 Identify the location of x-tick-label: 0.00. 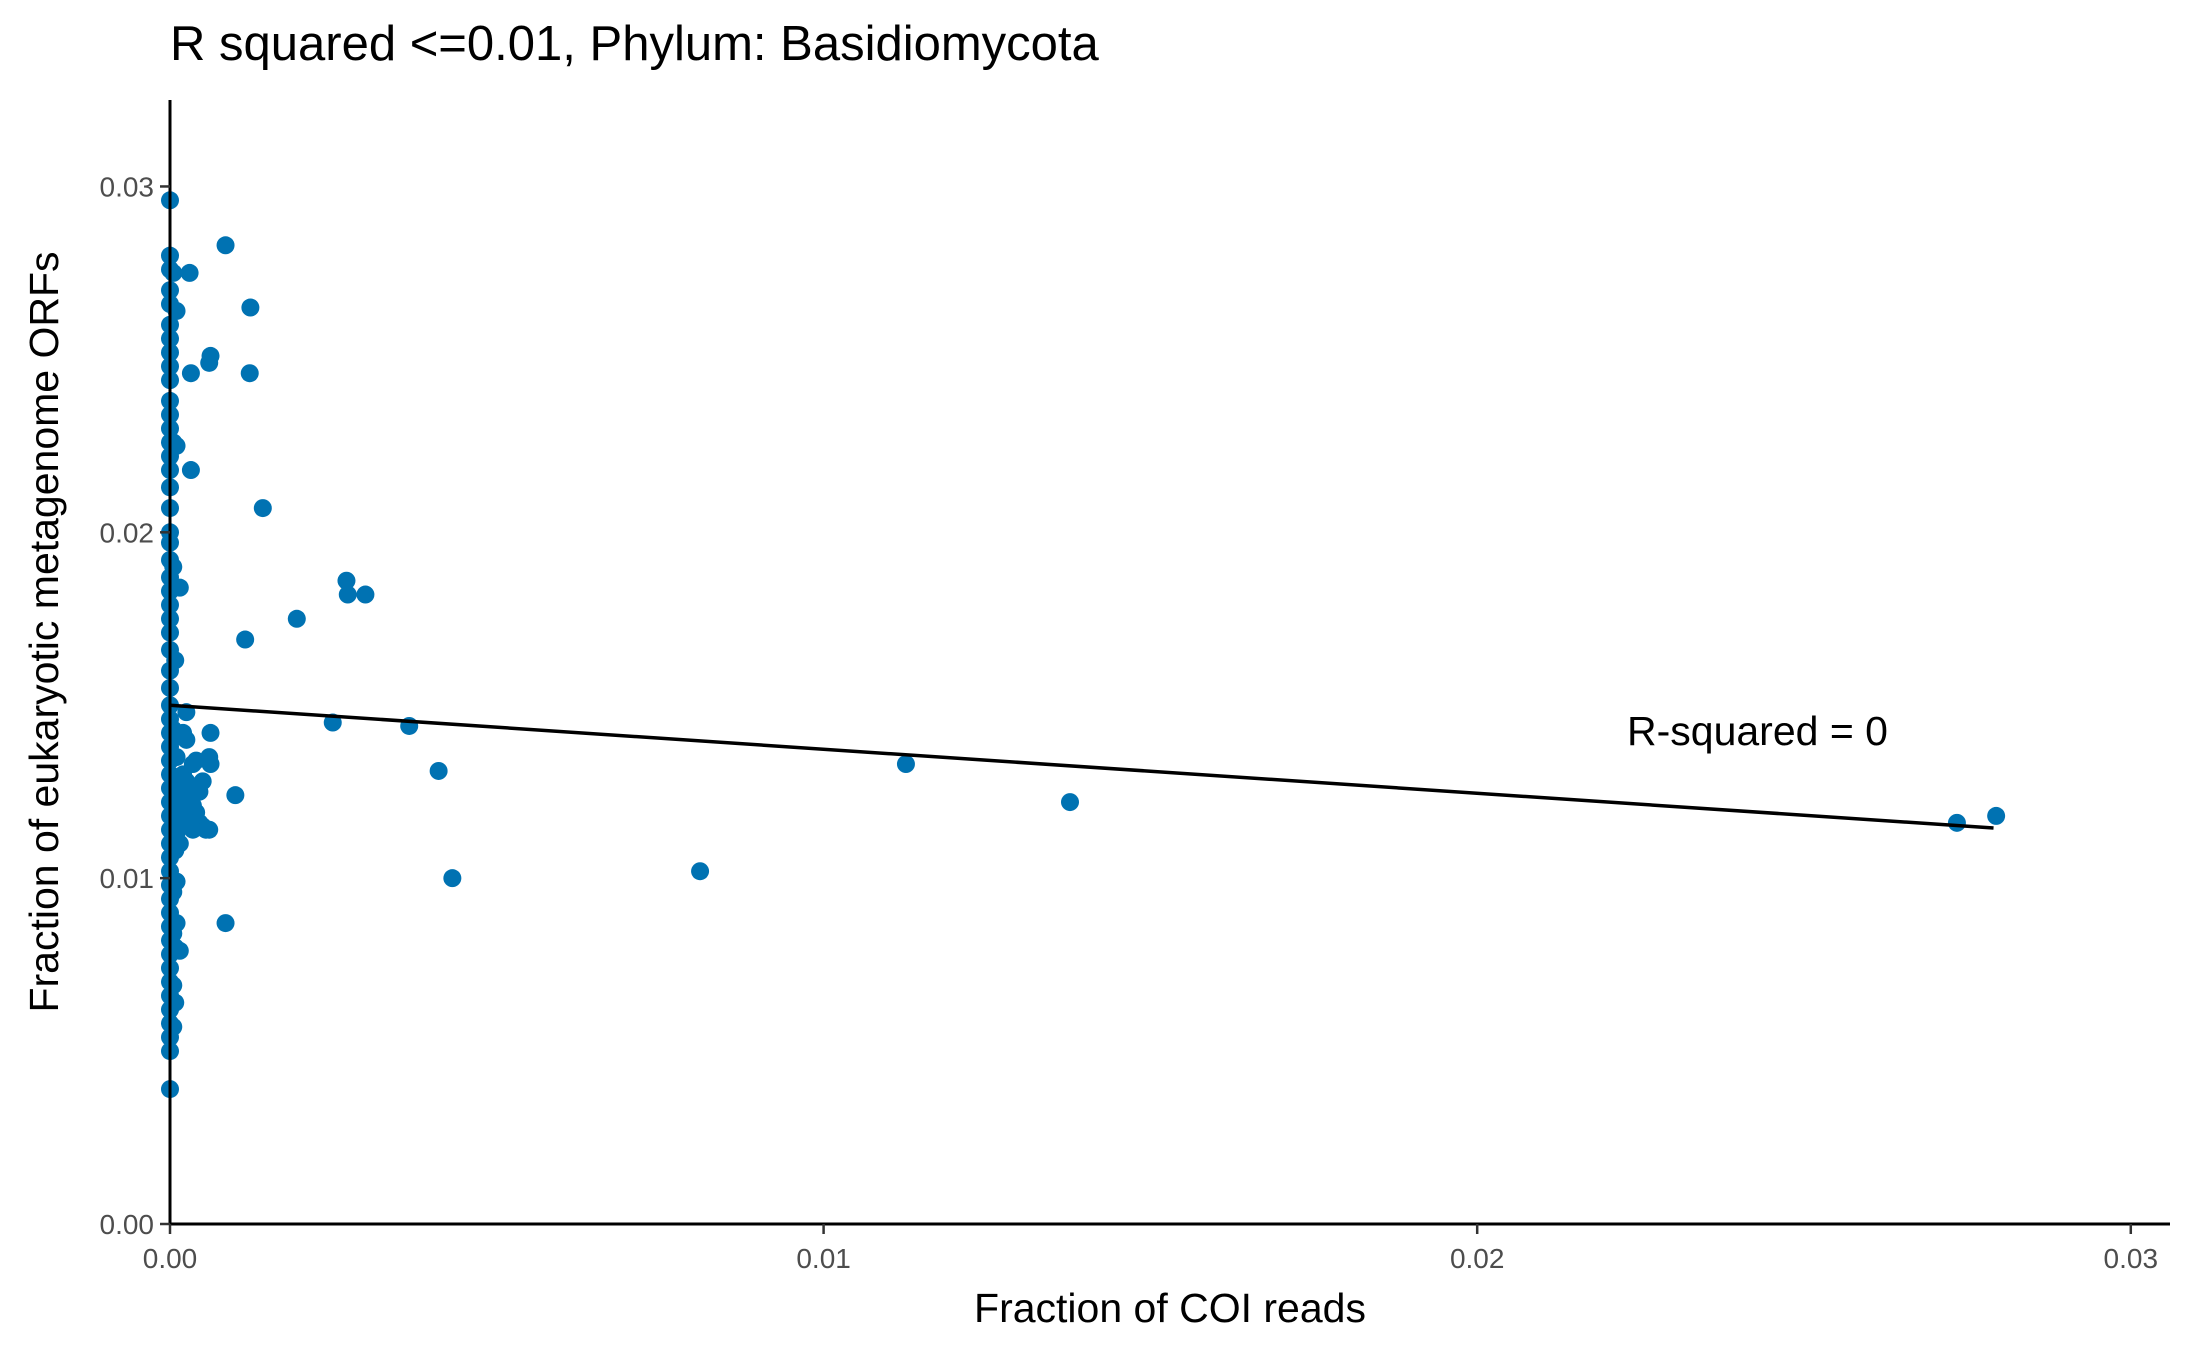
(170, 1258).